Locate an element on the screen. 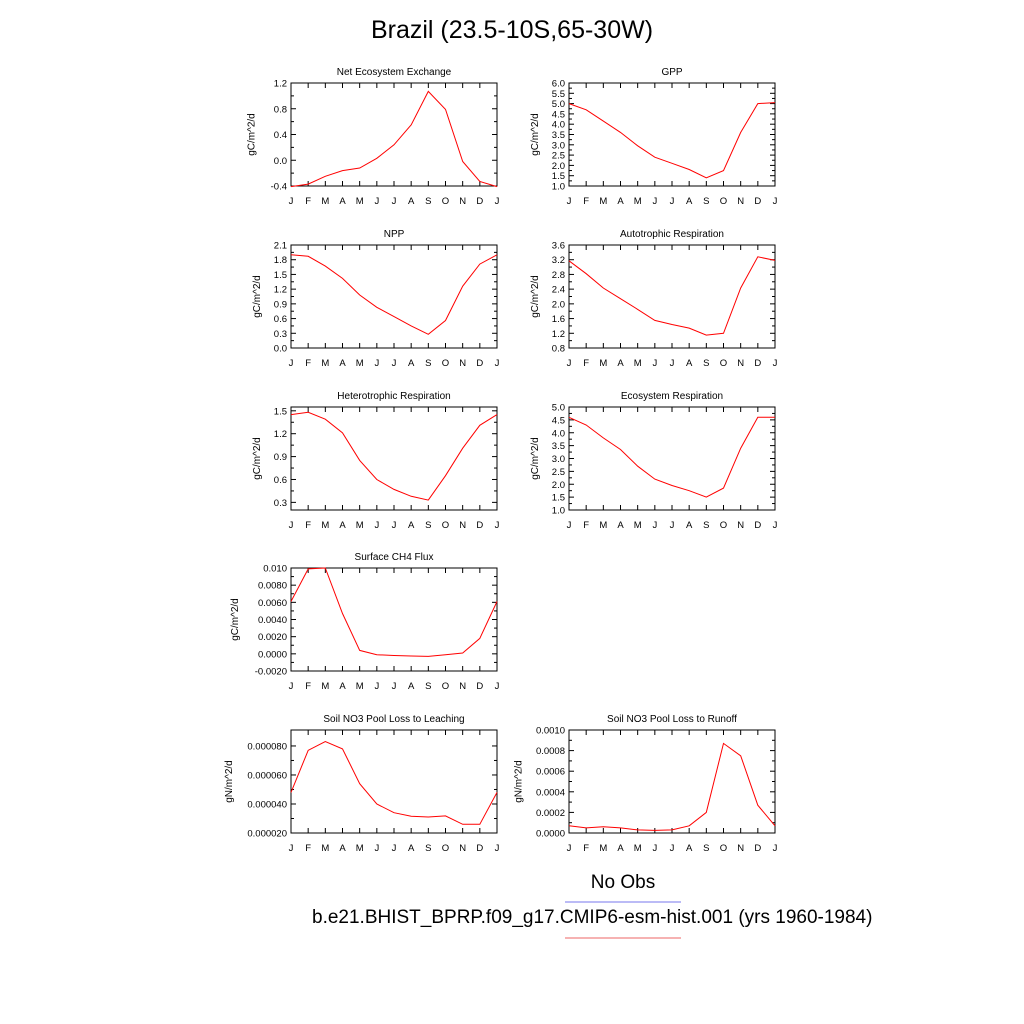 The image size is (1024, 1024). y-tick-label: 0.0010 is located at coordinates (550, 731).